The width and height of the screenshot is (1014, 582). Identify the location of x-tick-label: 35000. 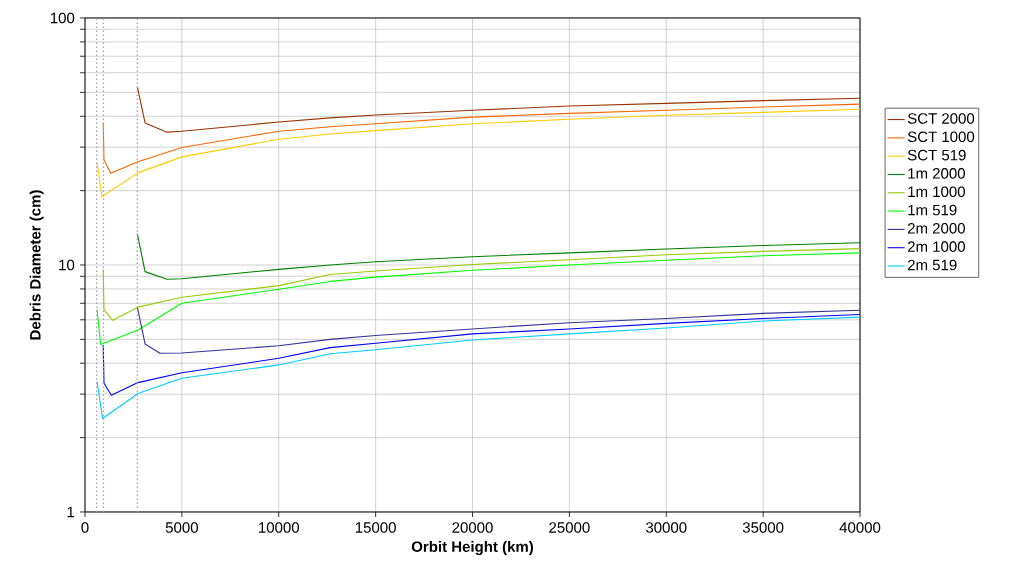
(763, 527).